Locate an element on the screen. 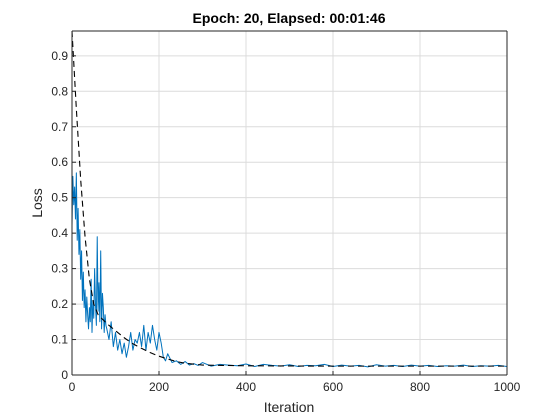 The width and height of the screenshot is (560, 420). y-tick-label: 0.8 is located at coordinates (59, 91).